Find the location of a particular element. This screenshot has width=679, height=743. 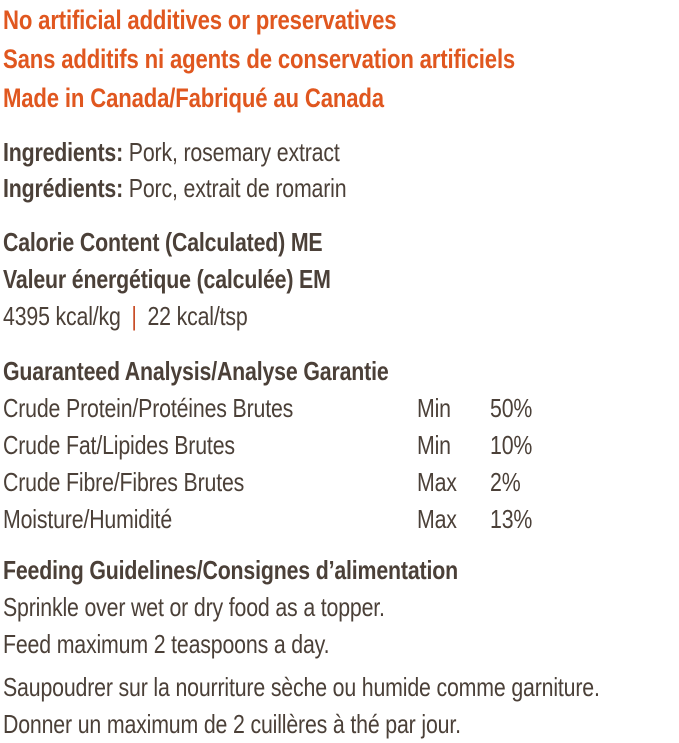

table-row: Moisture/Humidité Max 13% is located at coordinates (341, 519).